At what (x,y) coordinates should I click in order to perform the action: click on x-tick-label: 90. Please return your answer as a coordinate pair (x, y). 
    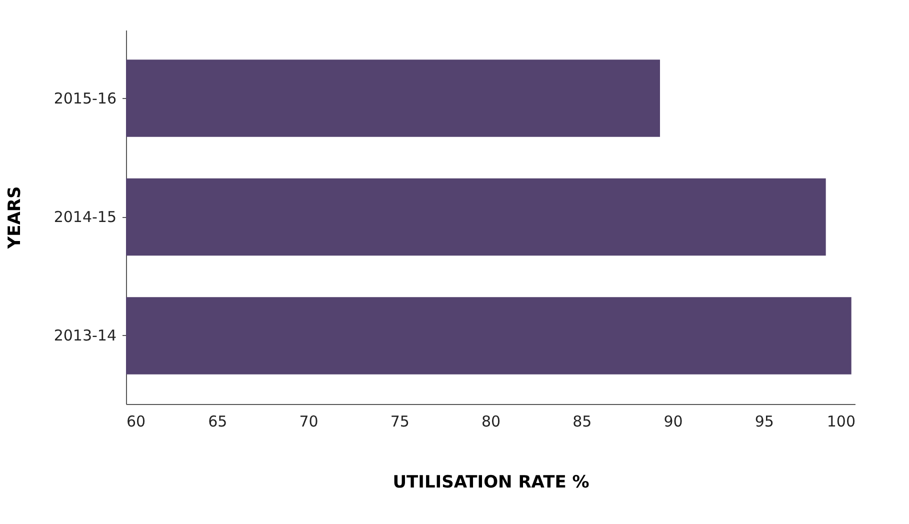
    Looking at the image, I should click on (673, 421).